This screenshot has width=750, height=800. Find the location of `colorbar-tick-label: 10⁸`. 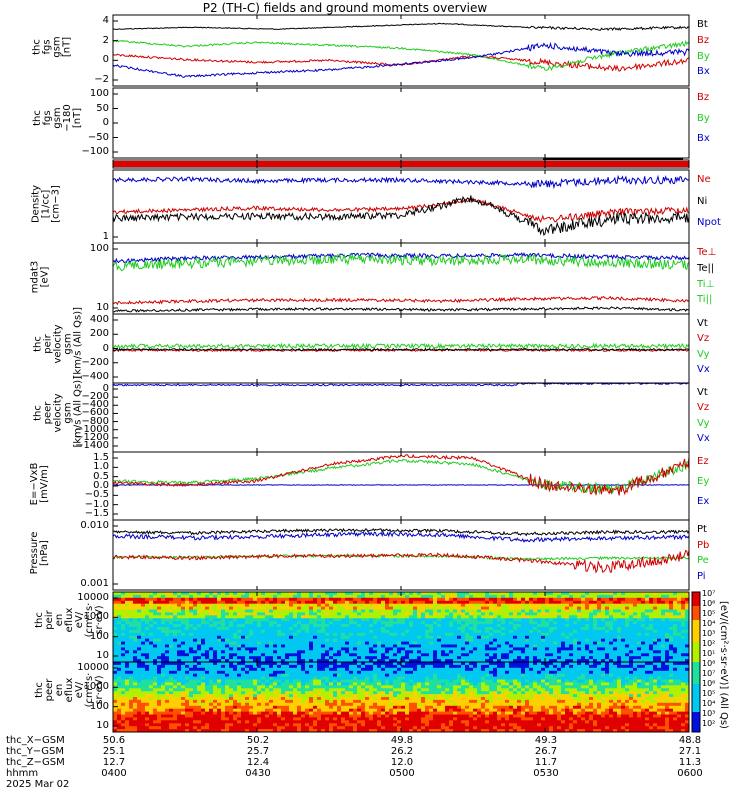

colorbar-tick-label: 10⁸ is located at coordinates (709, 663).